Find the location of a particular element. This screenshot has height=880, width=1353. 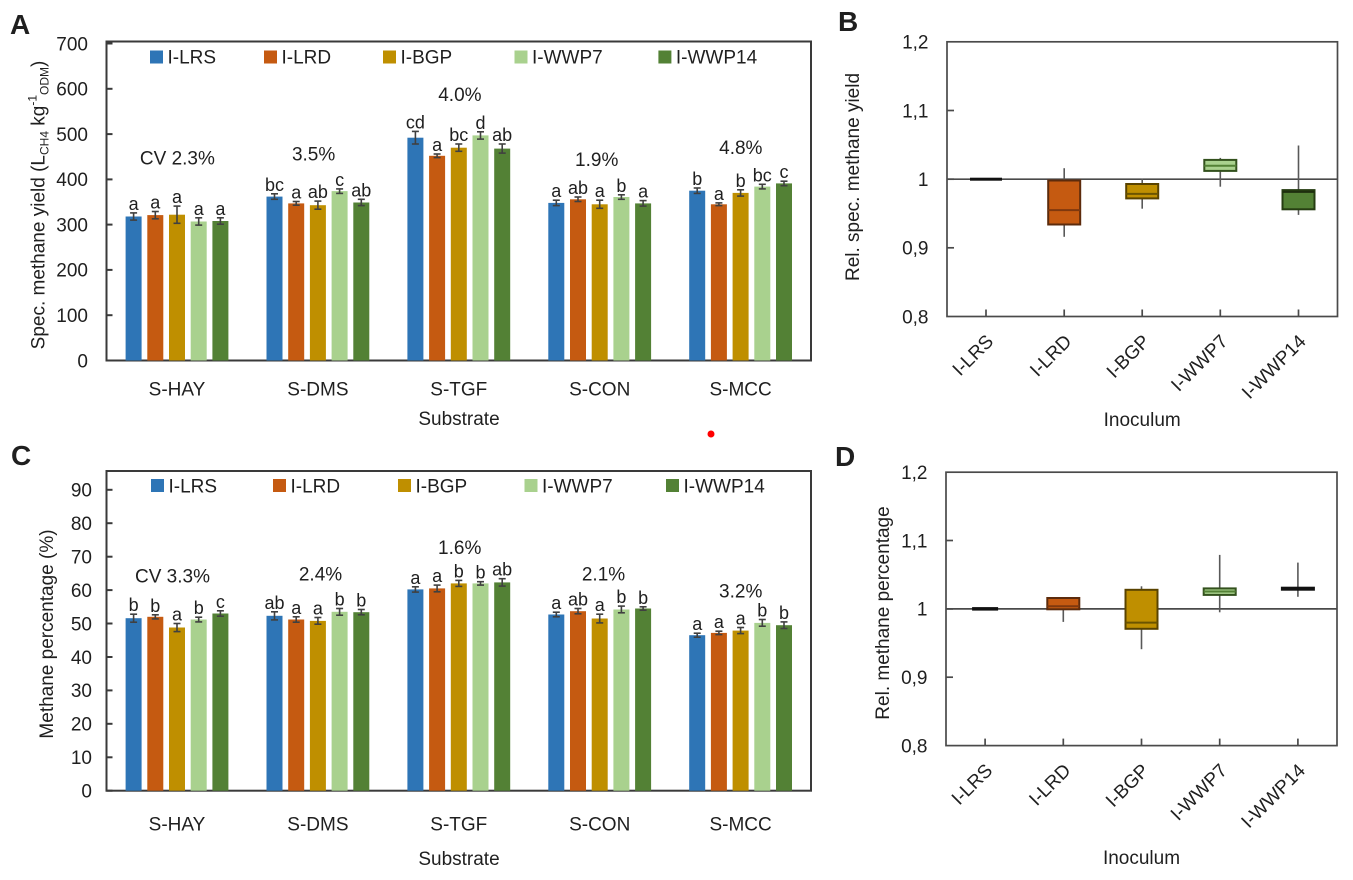

svg-text: 200 is located at coordinates (72, 271).